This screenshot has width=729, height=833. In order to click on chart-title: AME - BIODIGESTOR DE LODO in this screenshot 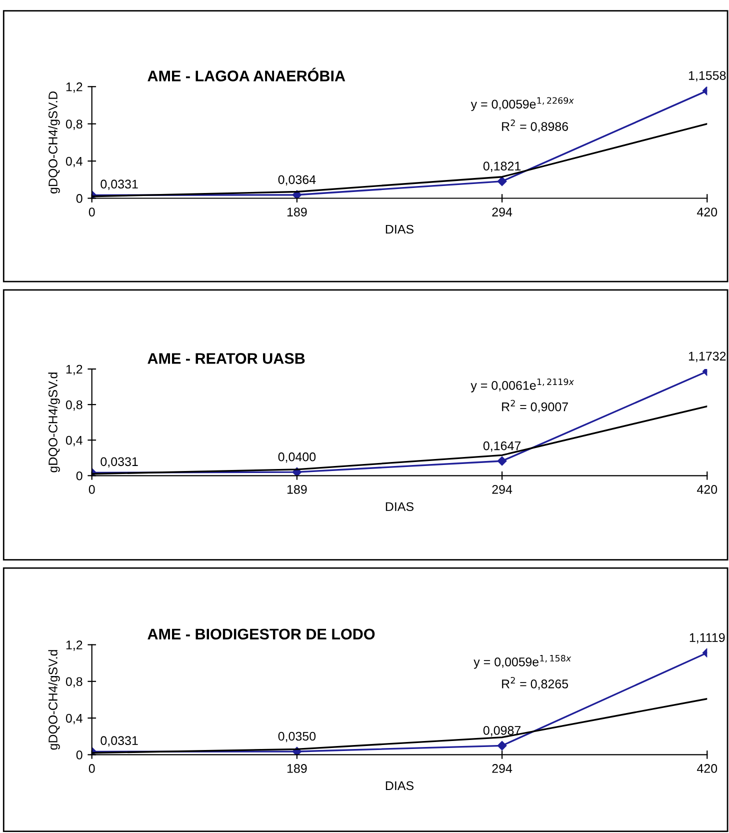, I will do `click(261, 634)`.